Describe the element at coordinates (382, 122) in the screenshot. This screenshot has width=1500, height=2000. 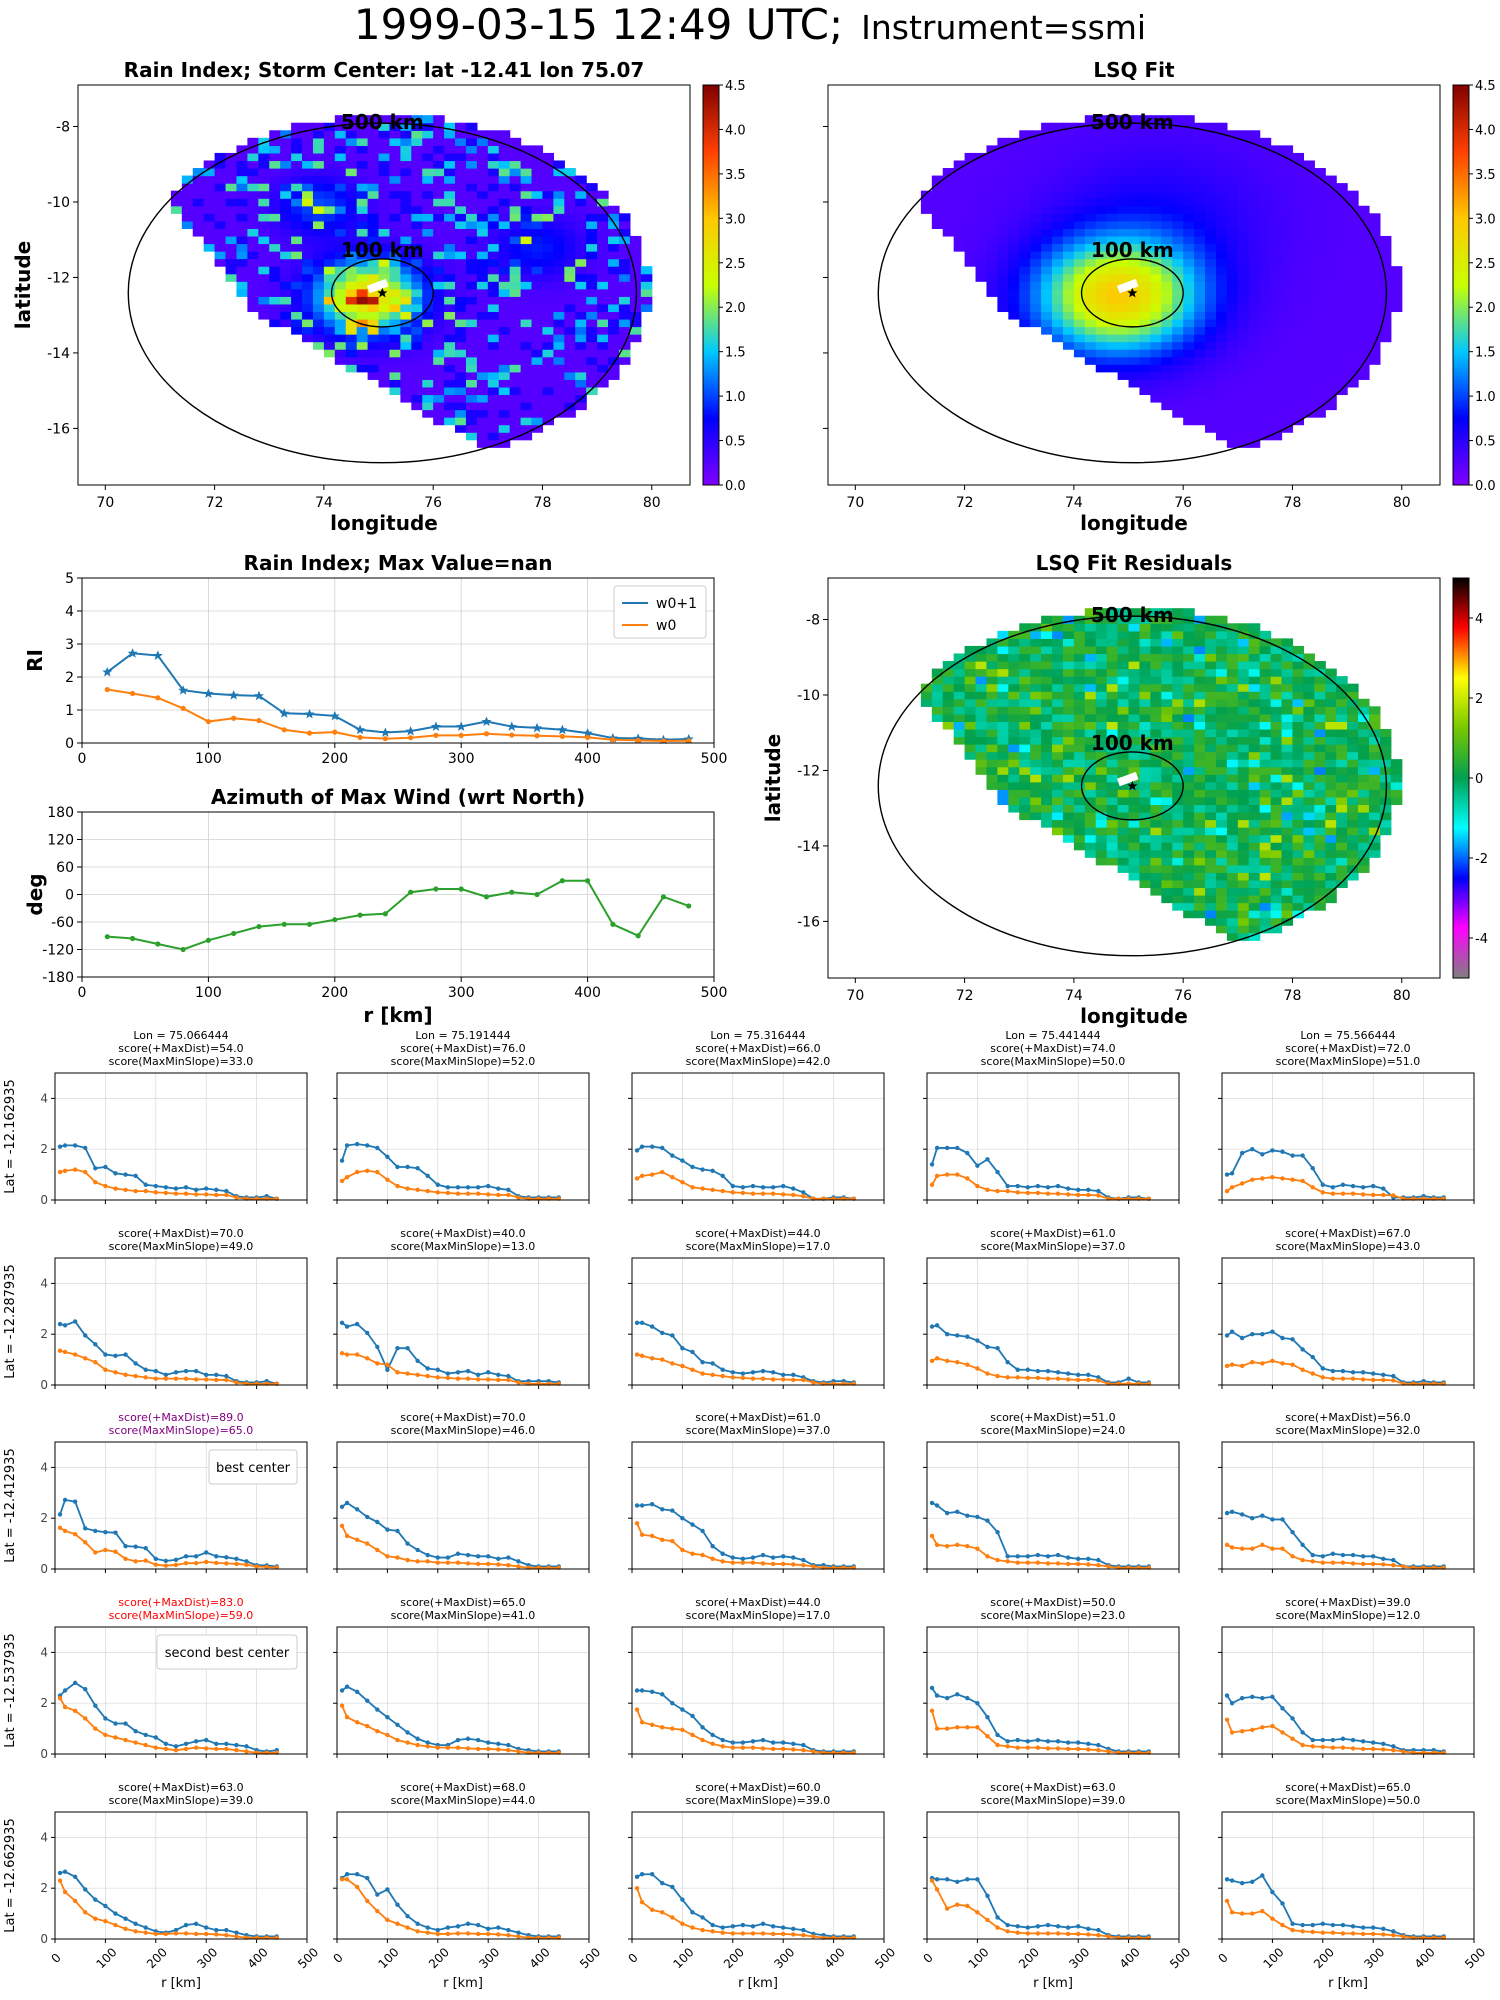
I see `ring-label-500km: 500 km` at that location.